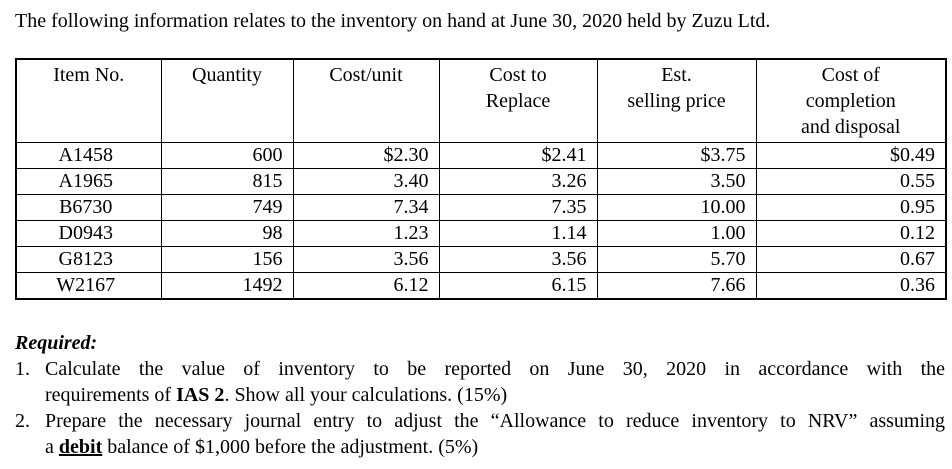  What do you see at coordinates (851, 181) in the screenshot?
I see `table-cell: 0.55` at bounding box center [851, 181].